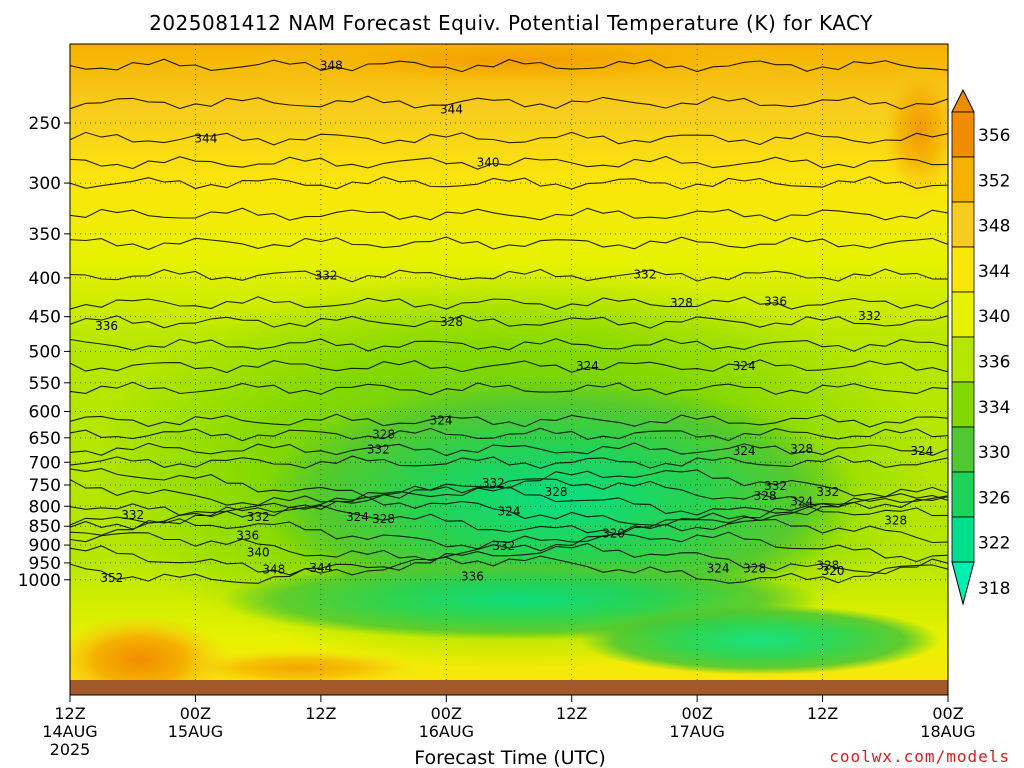 This screenshot has height=768, width=1024. What do you see at coordinates (195, 731) in the screenshot?
I see `x-tick-label: 15AUG` at bounding box center [195, 731].